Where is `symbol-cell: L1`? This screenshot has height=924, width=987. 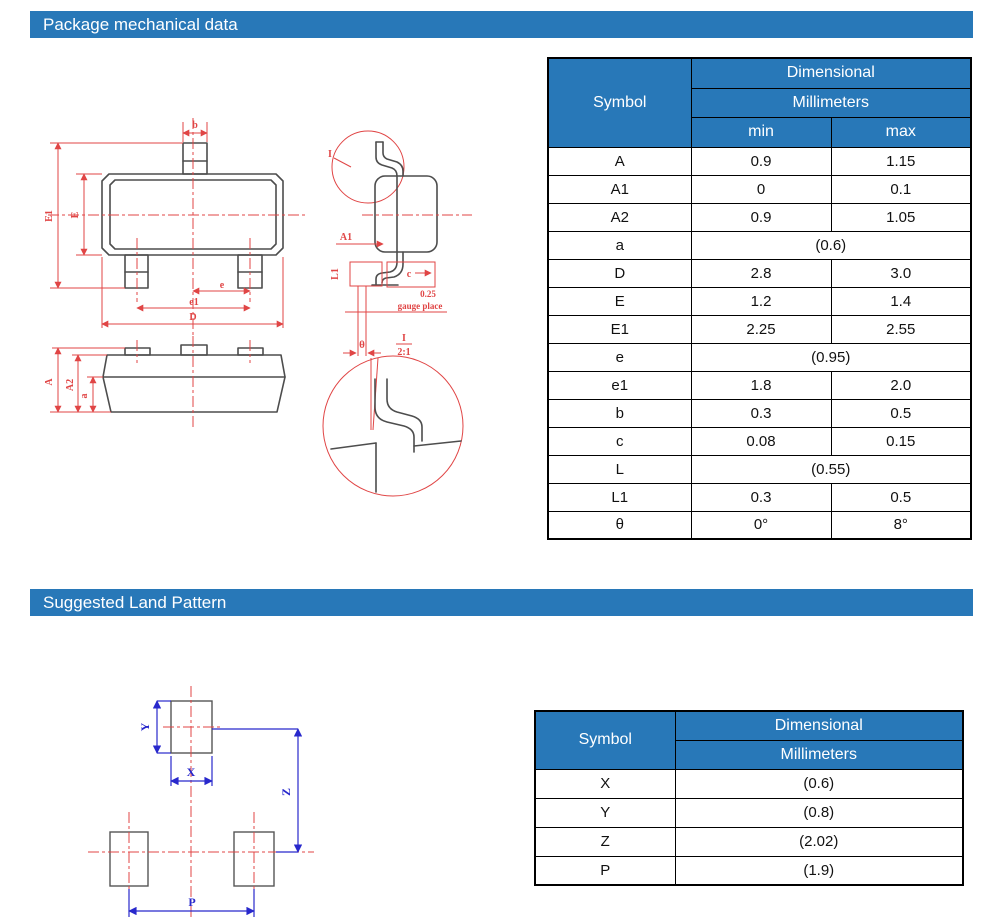 symbol-cell: L1 is located at coordinates (619, 497).